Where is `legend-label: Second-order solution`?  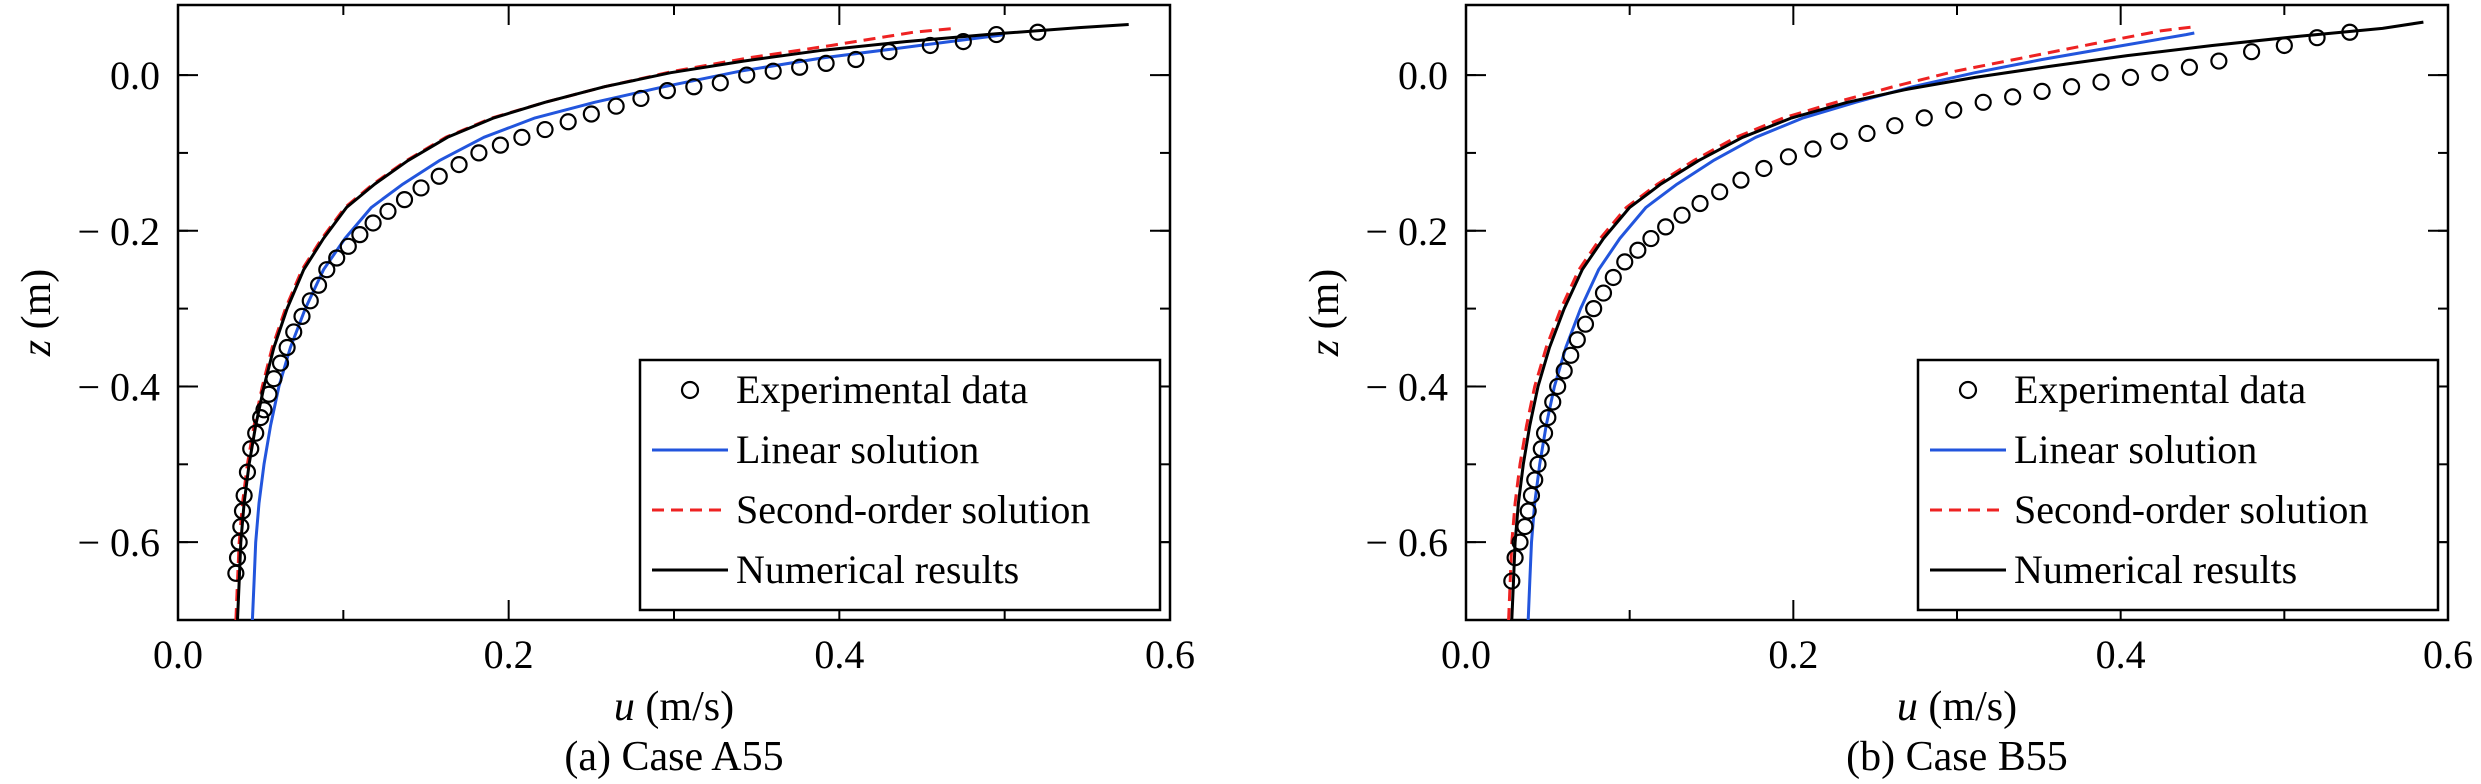 legend-label: Second-order solution is located at coordinates (2191, 509).